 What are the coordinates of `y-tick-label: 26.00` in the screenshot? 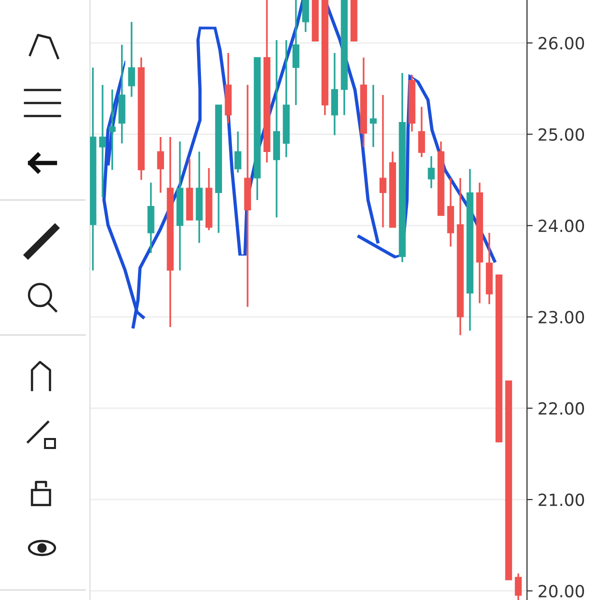 It's located at (561, 43).